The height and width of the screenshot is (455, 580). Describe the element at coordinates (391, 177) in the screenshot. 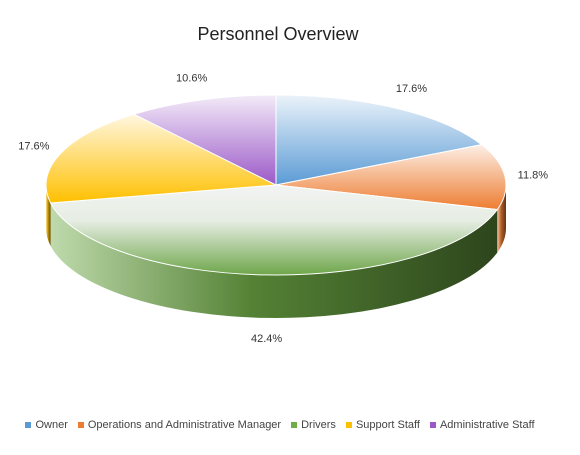

I see `pie-slice-operations-and-administrative-manager` at that location.